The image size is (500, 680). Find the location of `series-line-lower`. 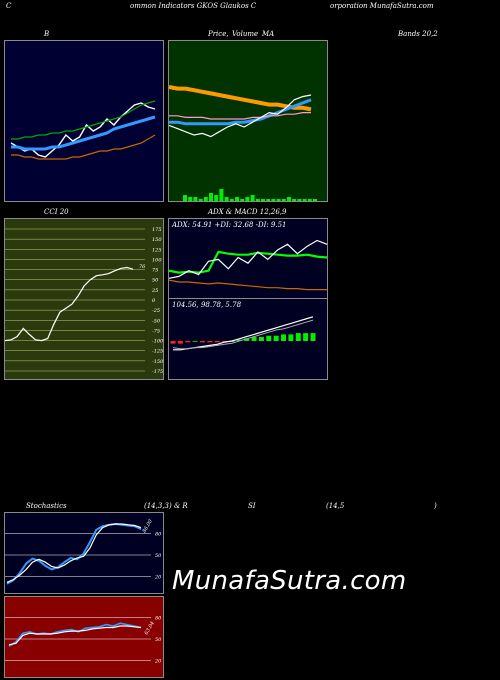

series-line-lower is located at coordinates (83, 147).